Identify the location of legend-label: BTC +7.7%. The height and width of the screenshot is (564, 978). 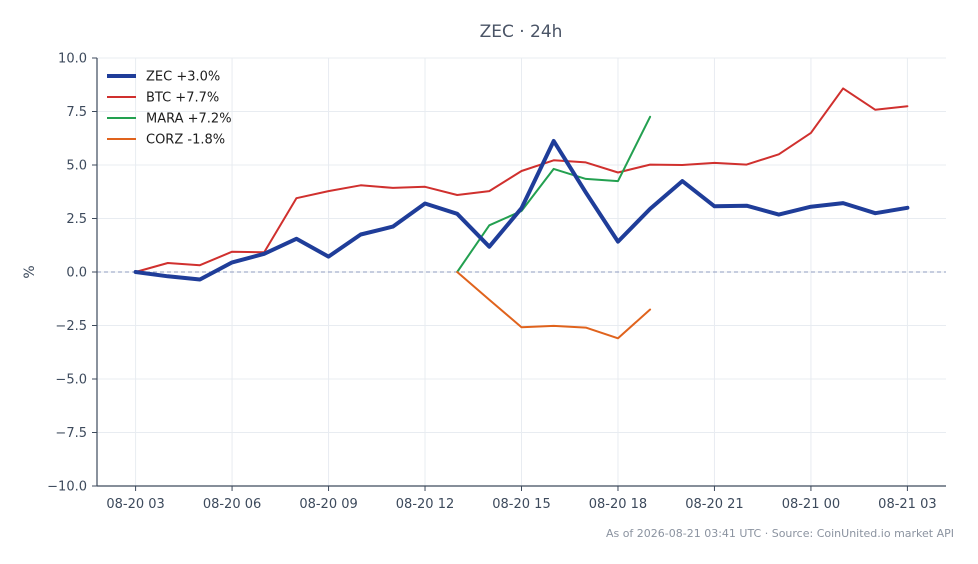
(182, 98).